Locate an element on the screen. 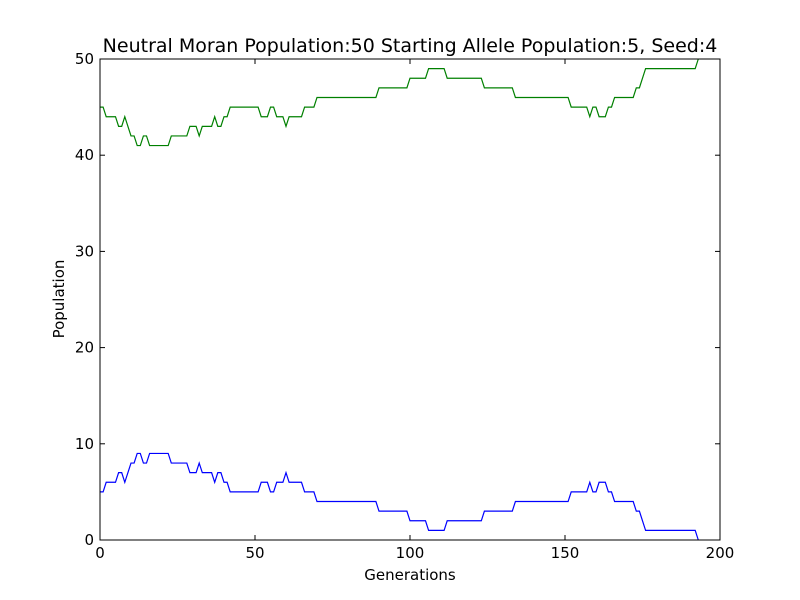 Image resolution: width=800 pixels, height=600 pixels. x-tick-label: 200 is located at coordinates (720, 553).